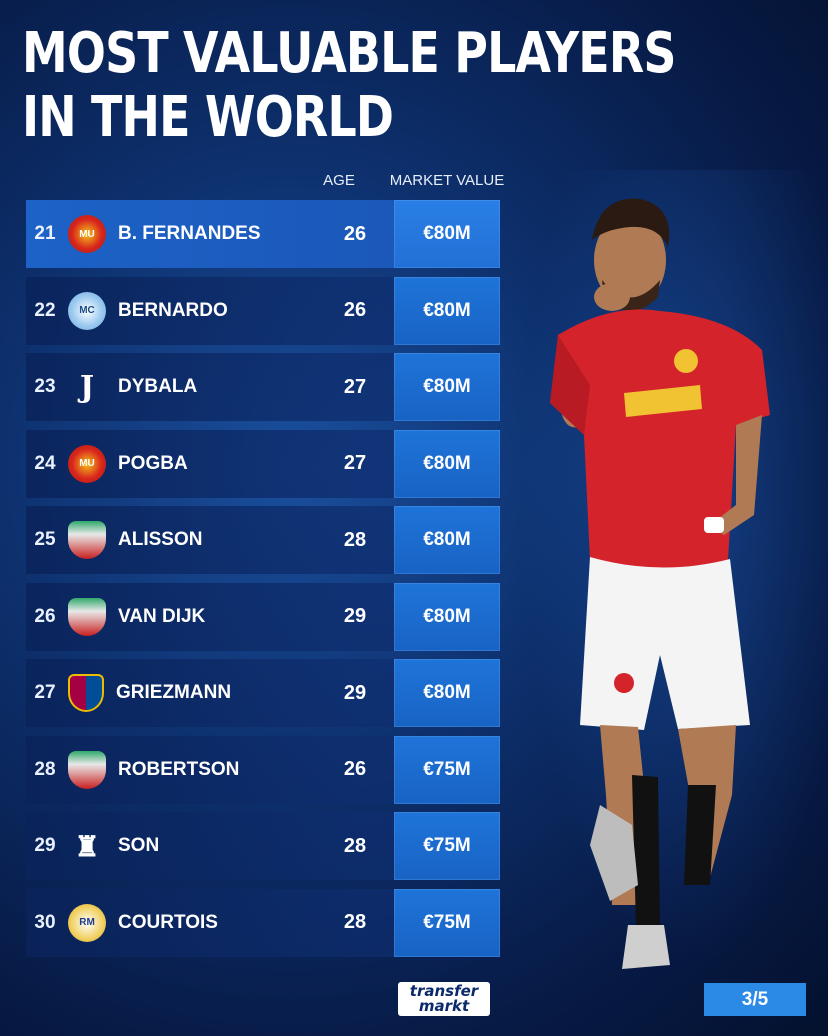 The height and width of the screenshot is (1036, 828). I want to click on manchester-city-crest-icon: MC, so click(87, 310).